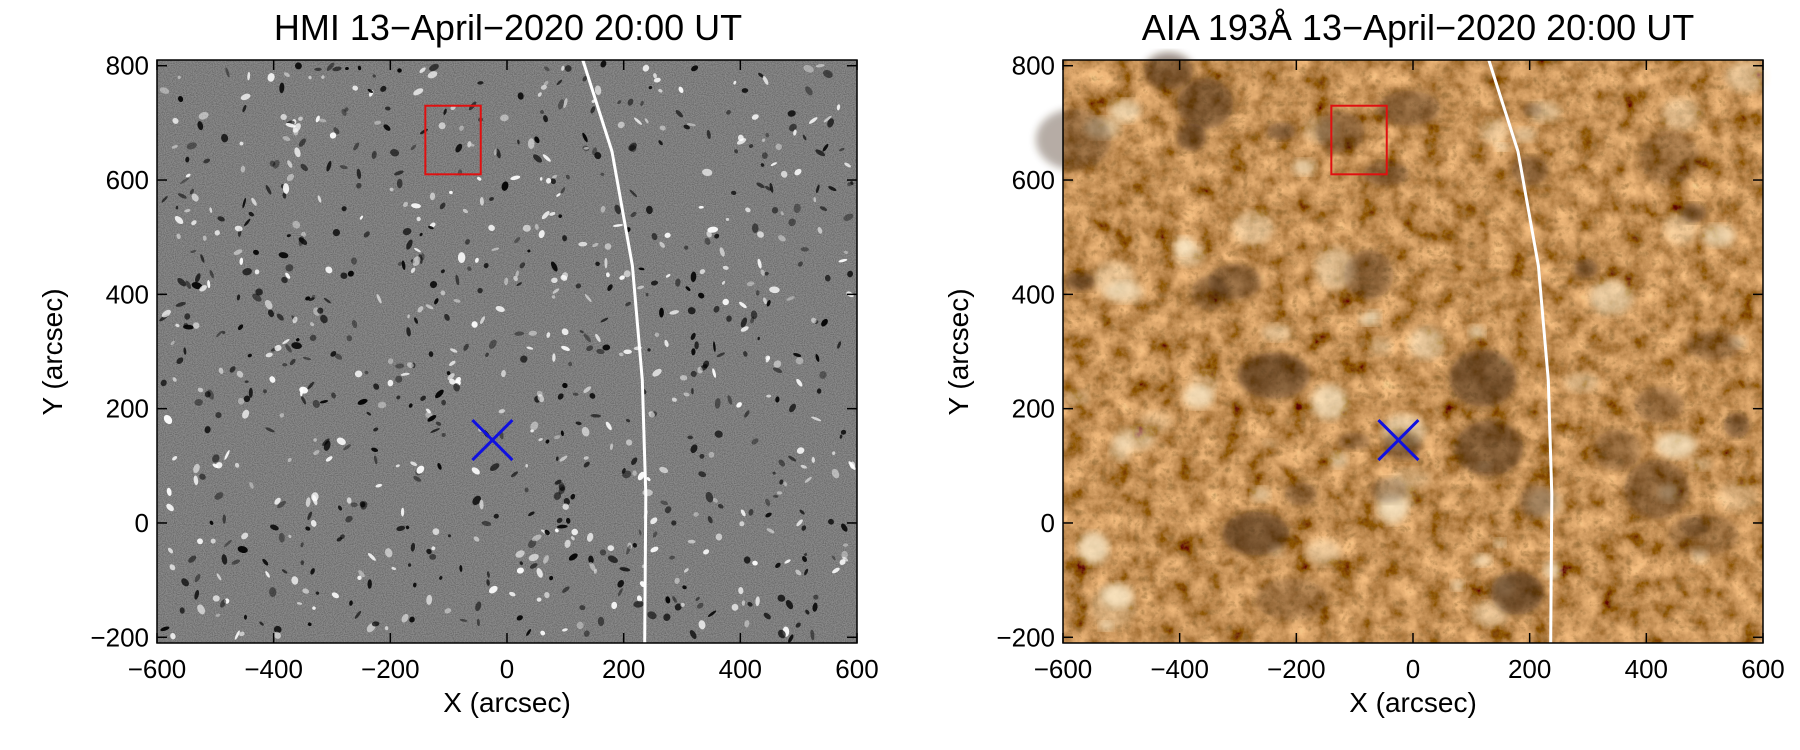 The width and height of the screenshot is (1800, 750). Describe the element at coordinates (1520, 351) in the screenshot. I see `aia-limb-curve` at that location.